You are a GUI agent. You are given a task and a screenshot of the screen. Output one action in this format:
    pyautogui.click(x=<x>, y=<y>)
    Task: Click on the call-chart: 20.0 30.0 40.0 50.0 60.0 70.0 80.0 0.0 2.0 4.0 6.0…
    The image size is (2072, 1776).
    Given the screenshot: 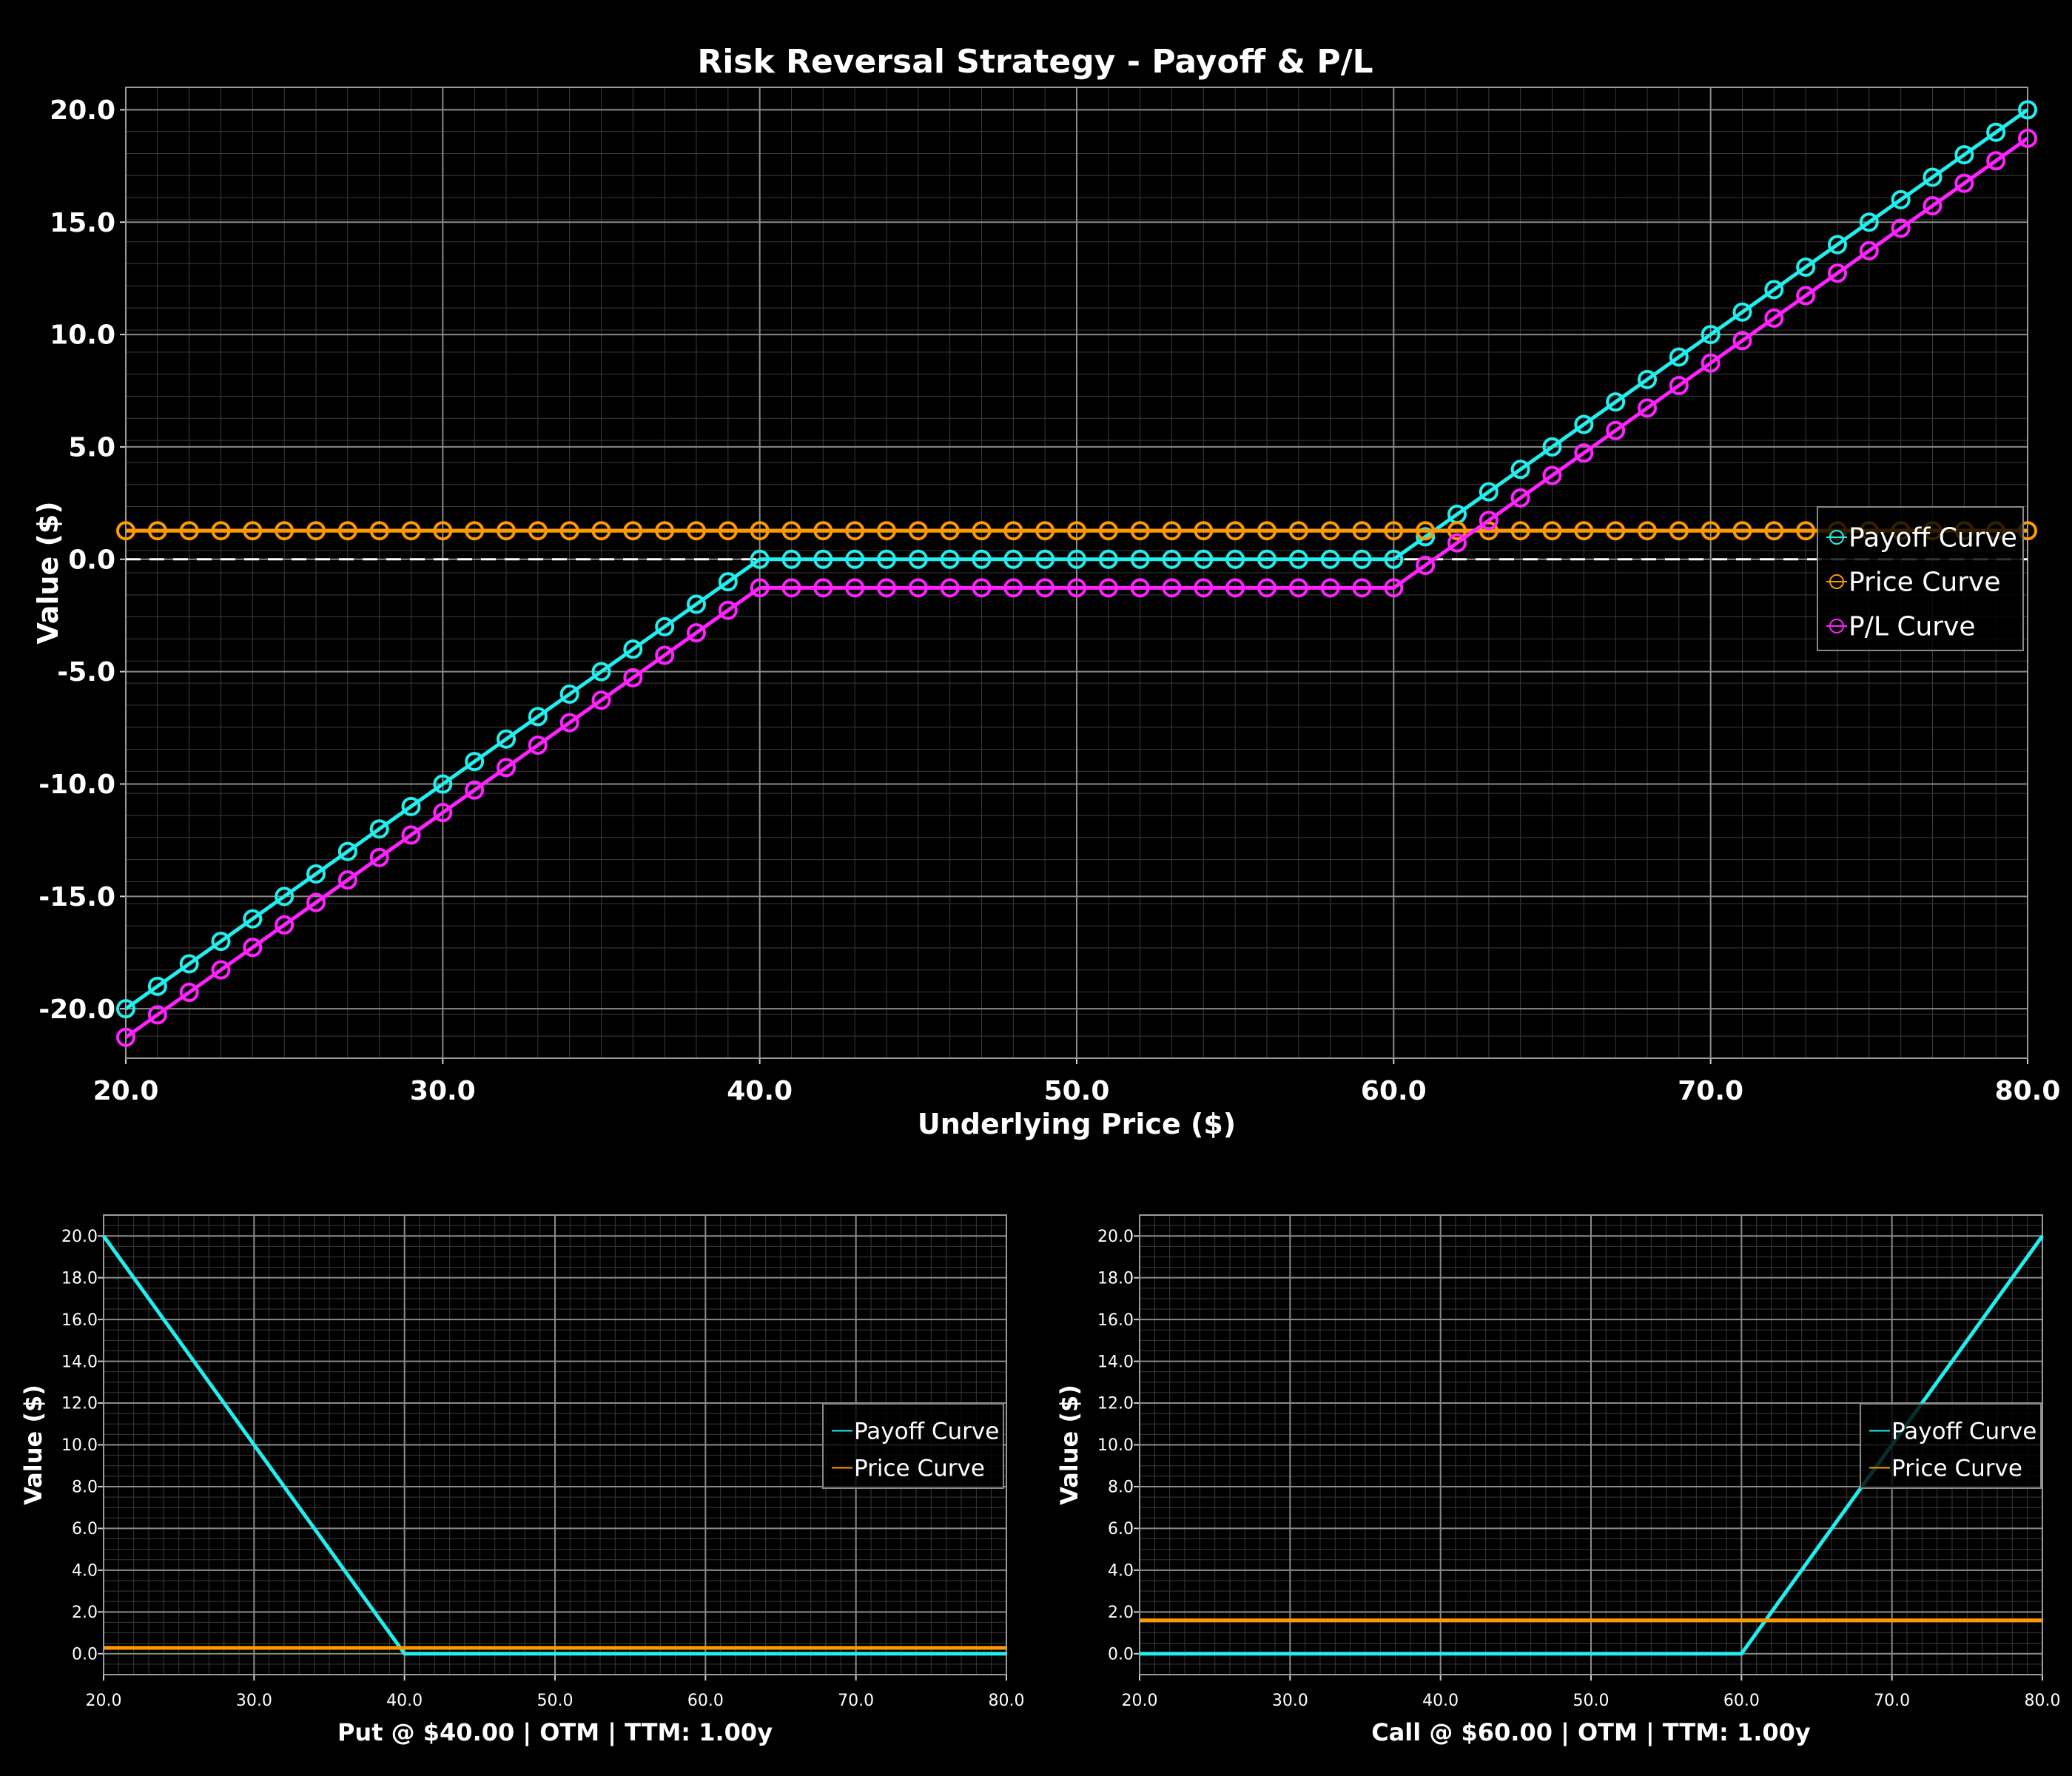 What is the action you would take?
    pyautogui.click(x=1558, y=1480)
    